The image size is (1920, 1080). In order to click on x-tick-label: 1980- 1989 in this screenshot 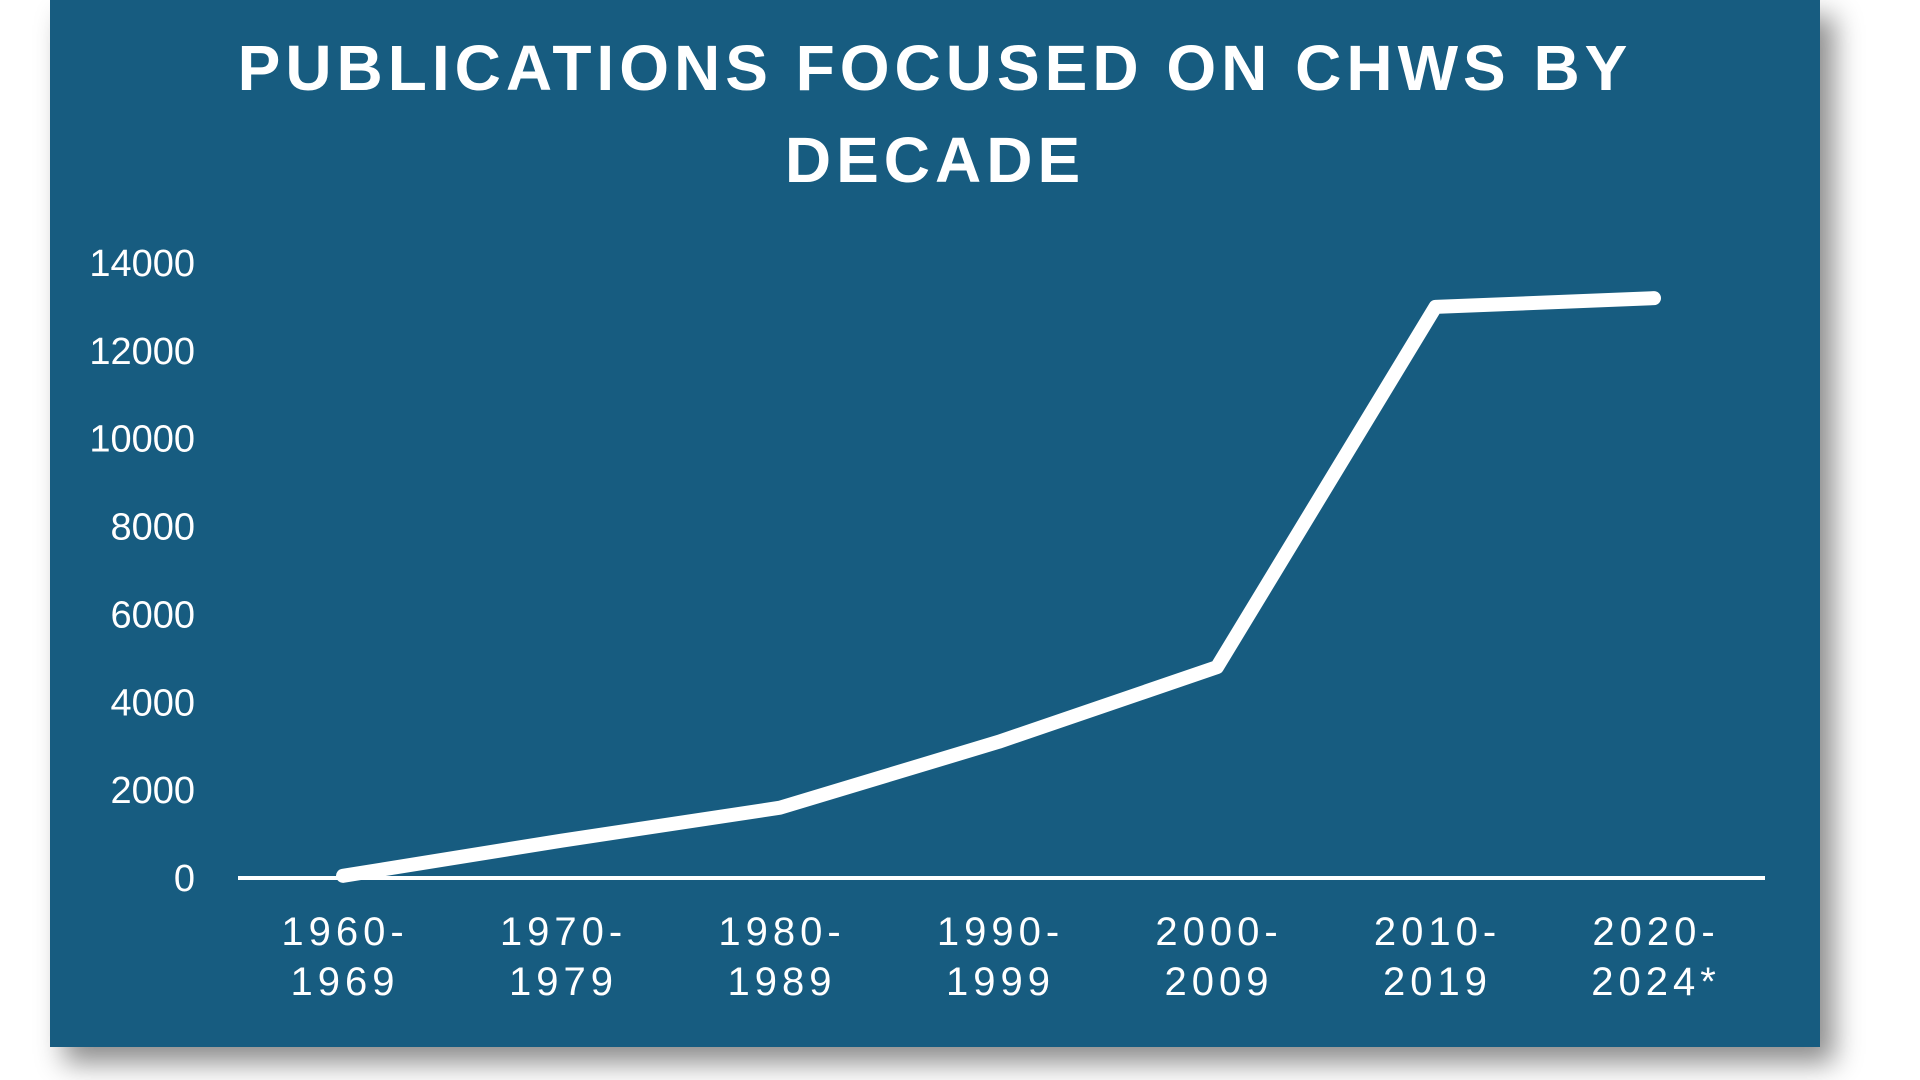, I will do `click(781, 957)`.